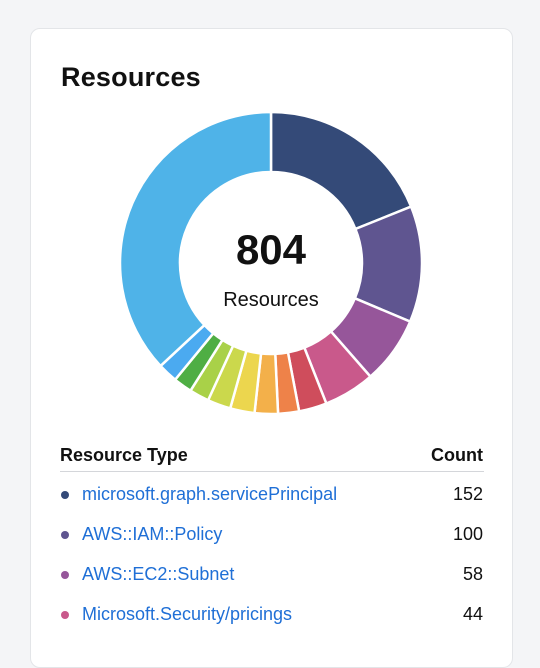  Describe the element at coordinates (472, 614) in the screenshot. I see `resource-count: 44` at that location.